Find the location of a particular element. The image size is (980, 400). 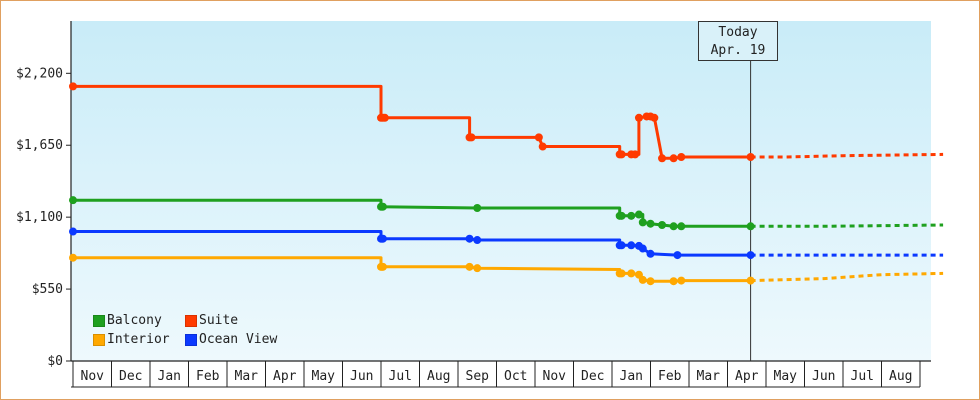

chart-legend: Balcony Suite Interior Ocean View is located at coordinates (194, 330).